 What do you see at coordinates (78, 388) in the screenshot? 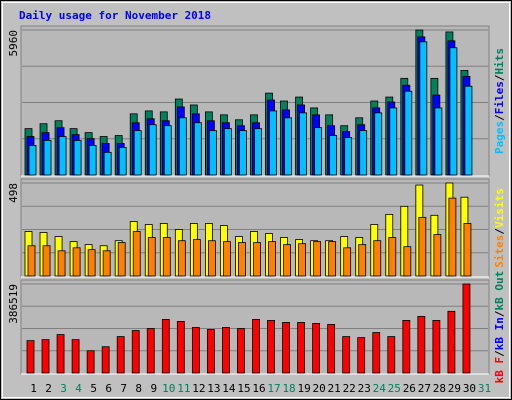
I see `x-tick-label: 4` at bounding box center [78, 388].